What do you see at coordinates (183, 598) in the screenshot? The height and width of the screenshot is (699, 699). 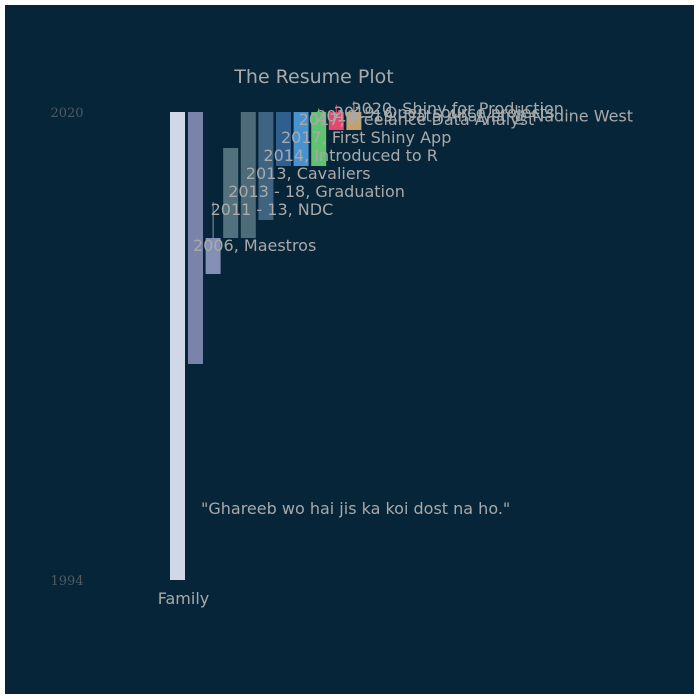 I see `base-bar-label: Family` at bounding box center [183, 598].